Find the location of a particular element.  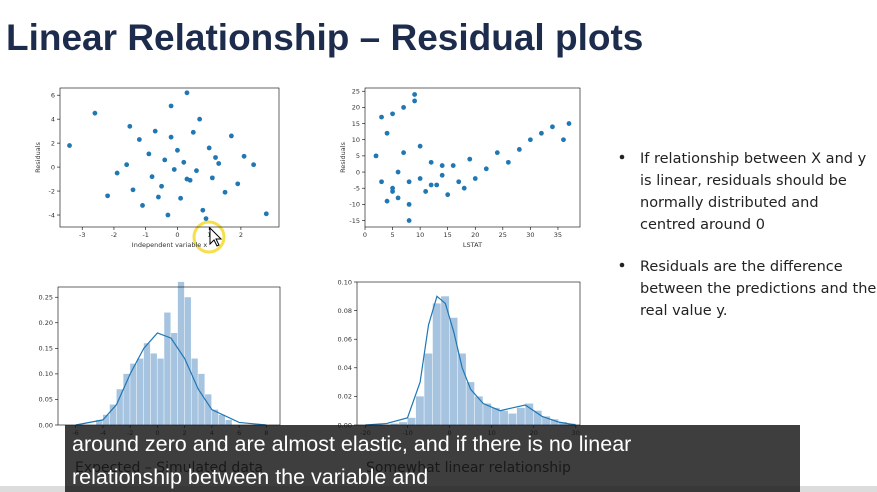

slide-title: Linear Relationship – Residual plots is located at coordinates (324, 37).